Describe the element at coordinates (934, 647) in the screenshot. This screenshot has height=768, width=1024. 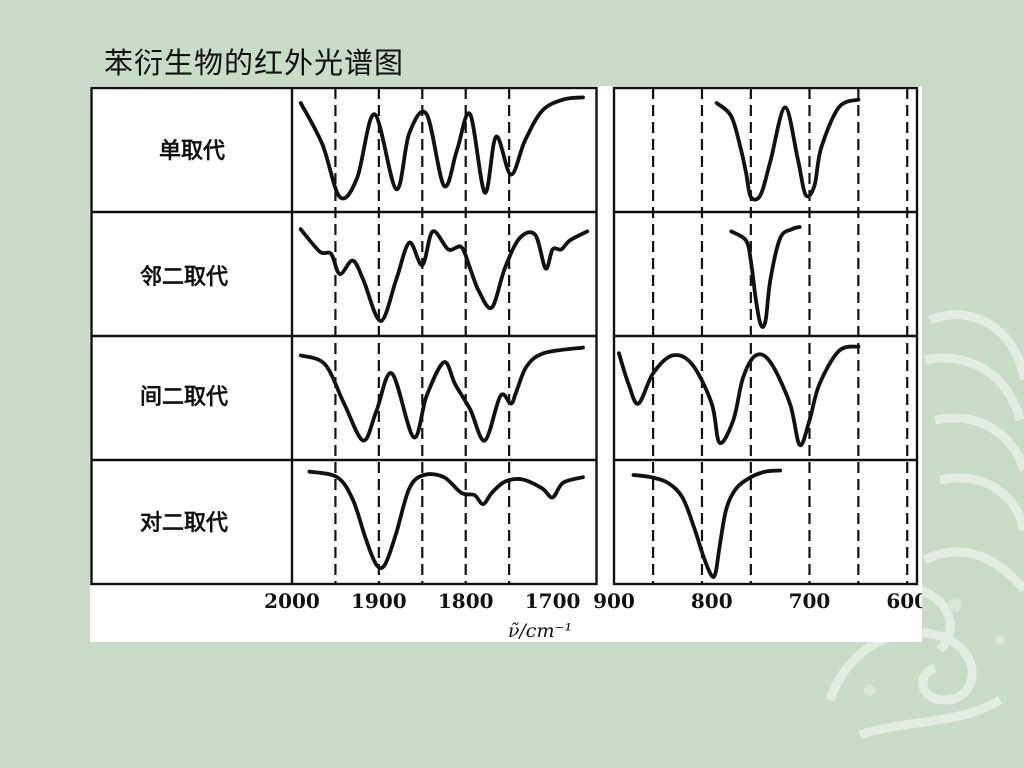
I see `ornament-dots` at that location.